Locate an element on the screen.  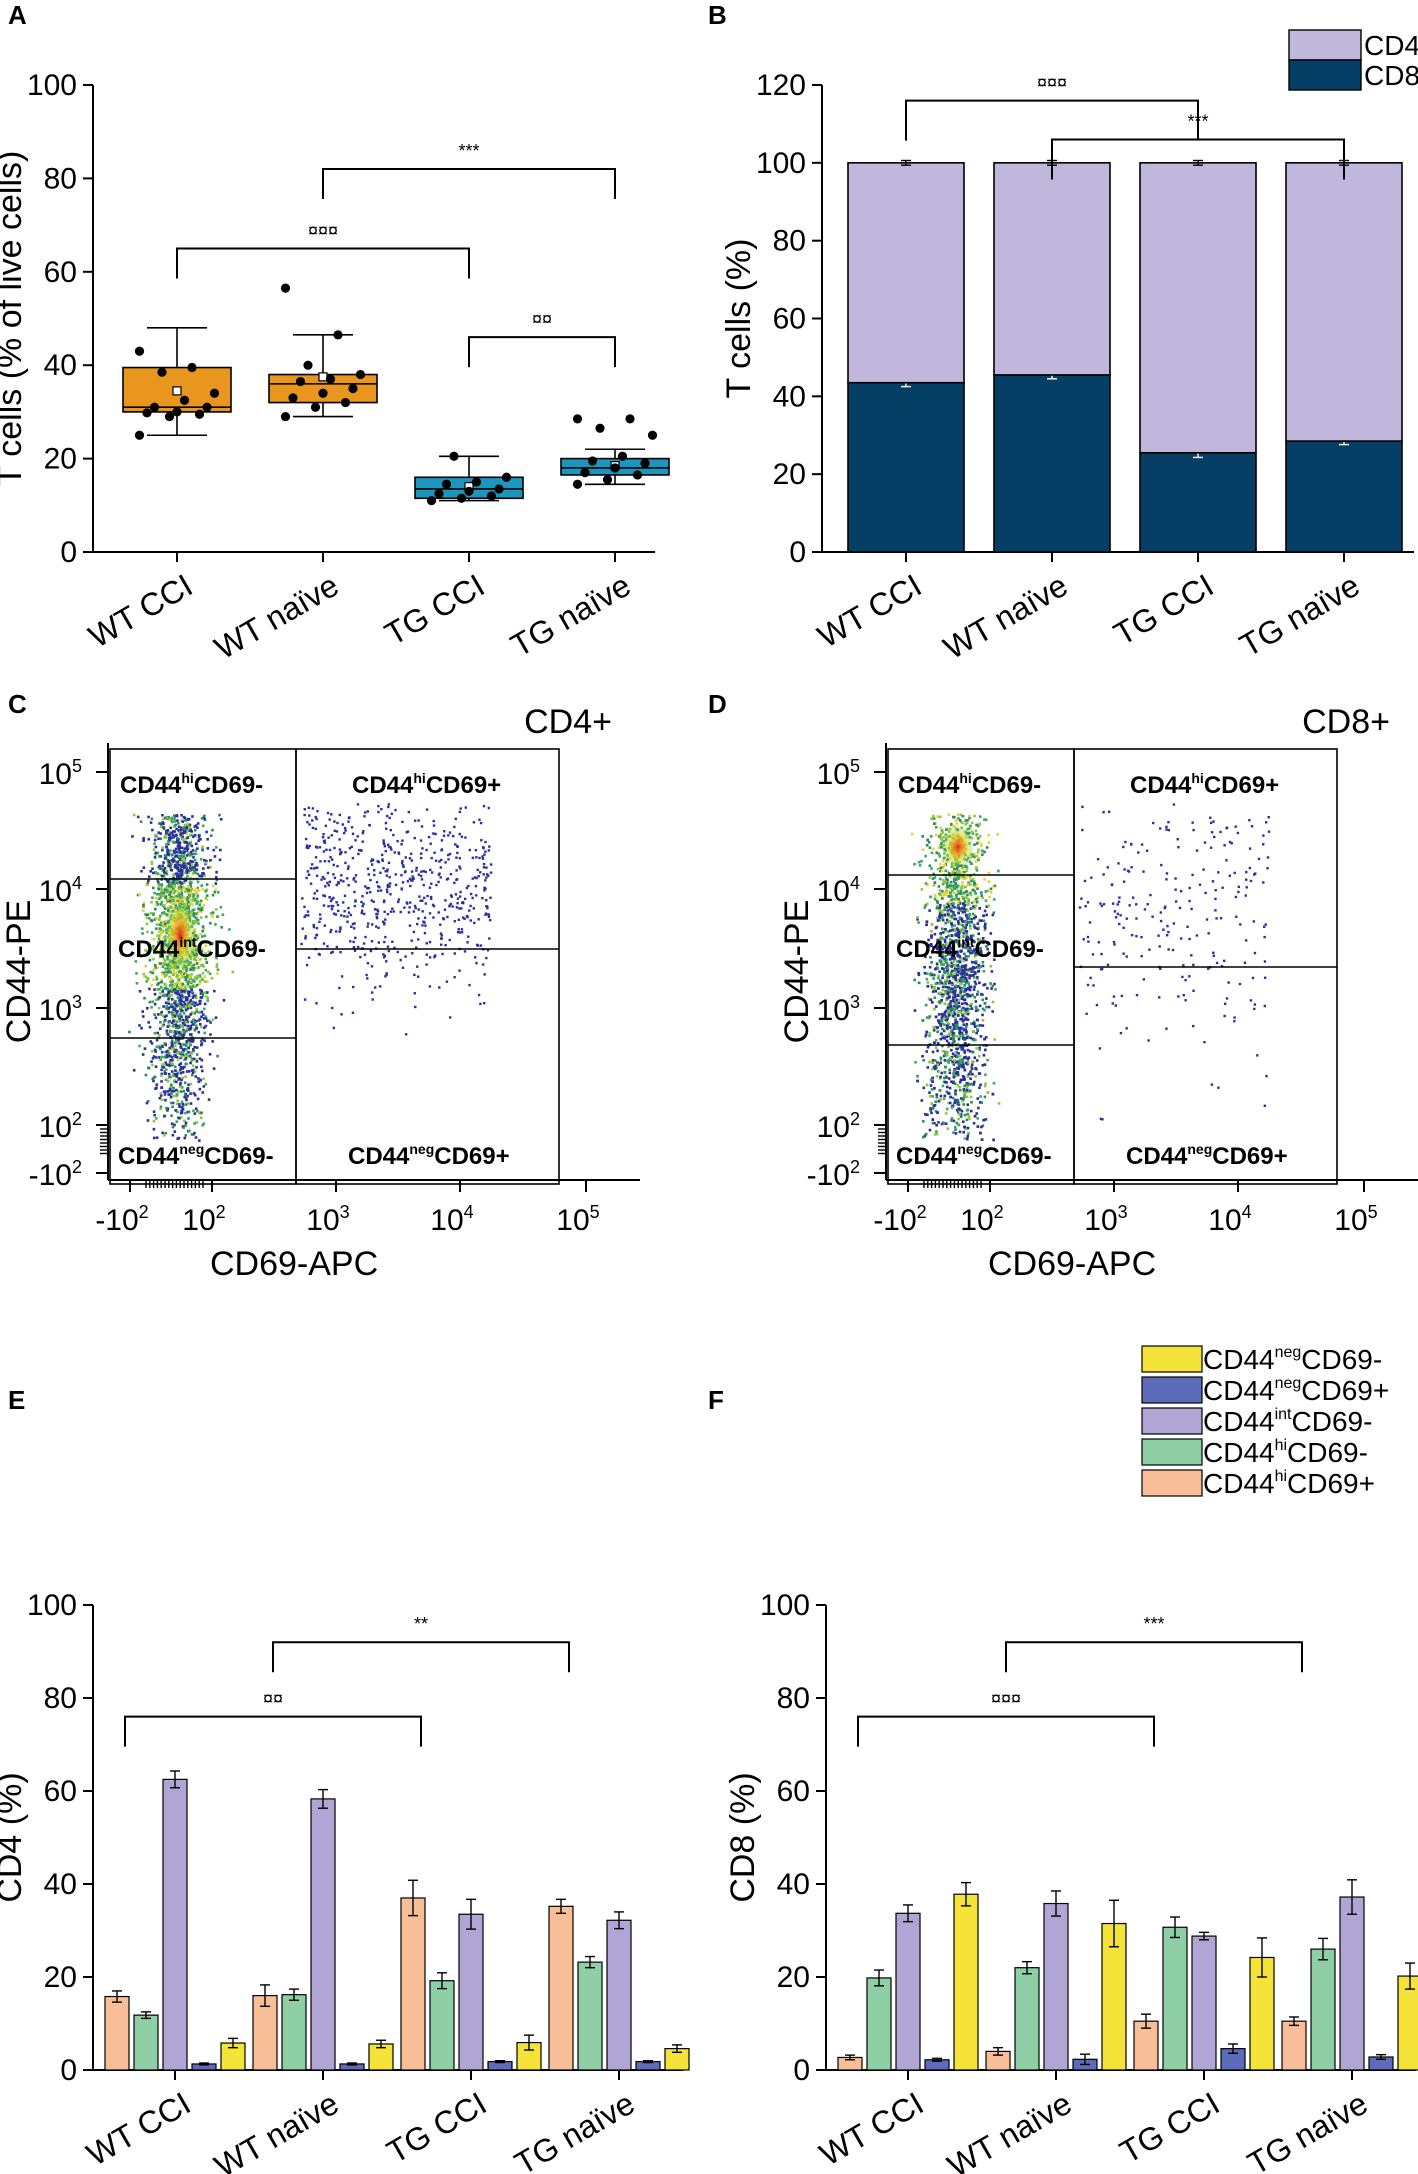
panel-b-y-tick-label: 20 is located at coordinates (789, 474).